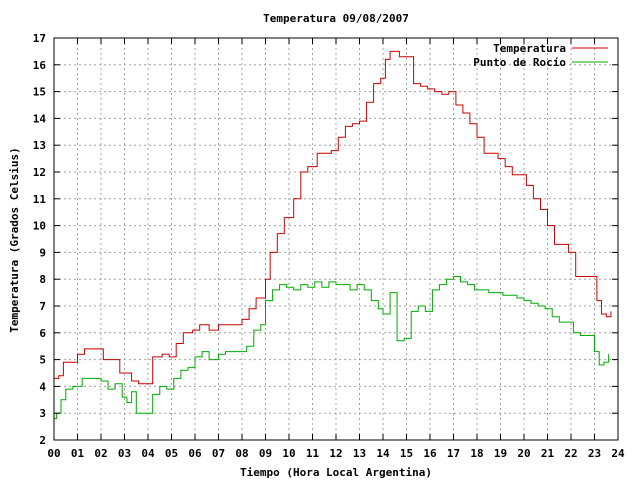  What do you see at coordinates (39, 172) in the screenshot?
I see `y-tick-label: 12` at bounding box center [39, 172].